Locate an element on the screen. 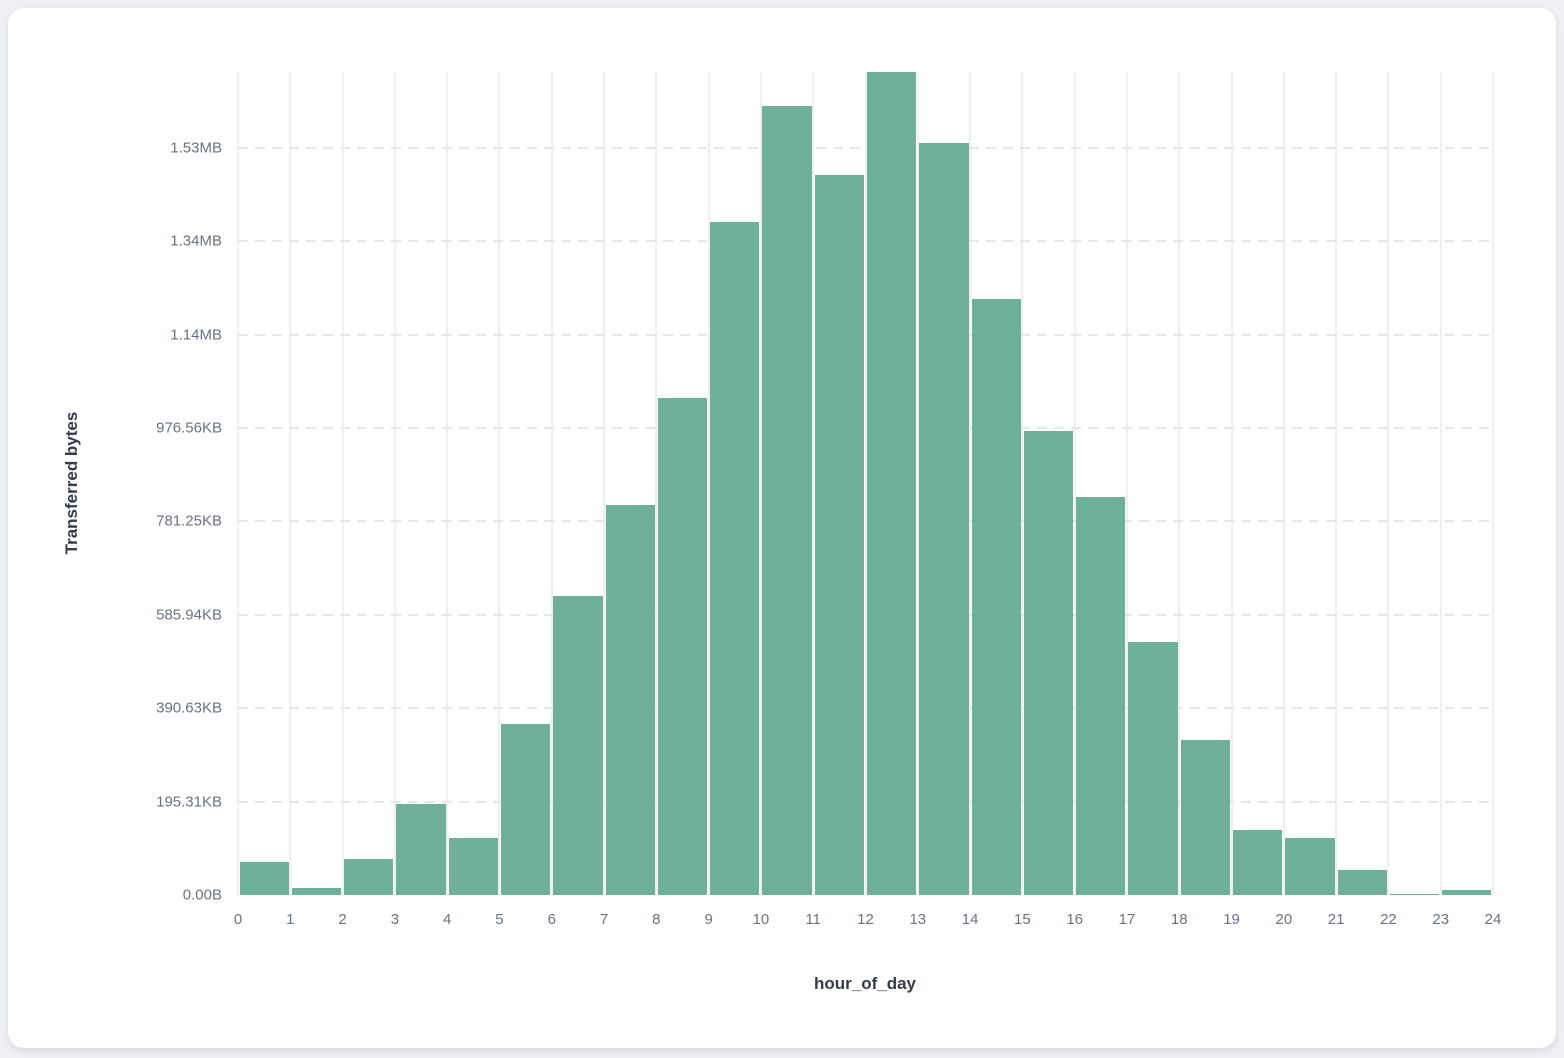 This screenshot has height=1058, width=1564. y-tick-label: 195.31KB is located at coordinates (189, 802).